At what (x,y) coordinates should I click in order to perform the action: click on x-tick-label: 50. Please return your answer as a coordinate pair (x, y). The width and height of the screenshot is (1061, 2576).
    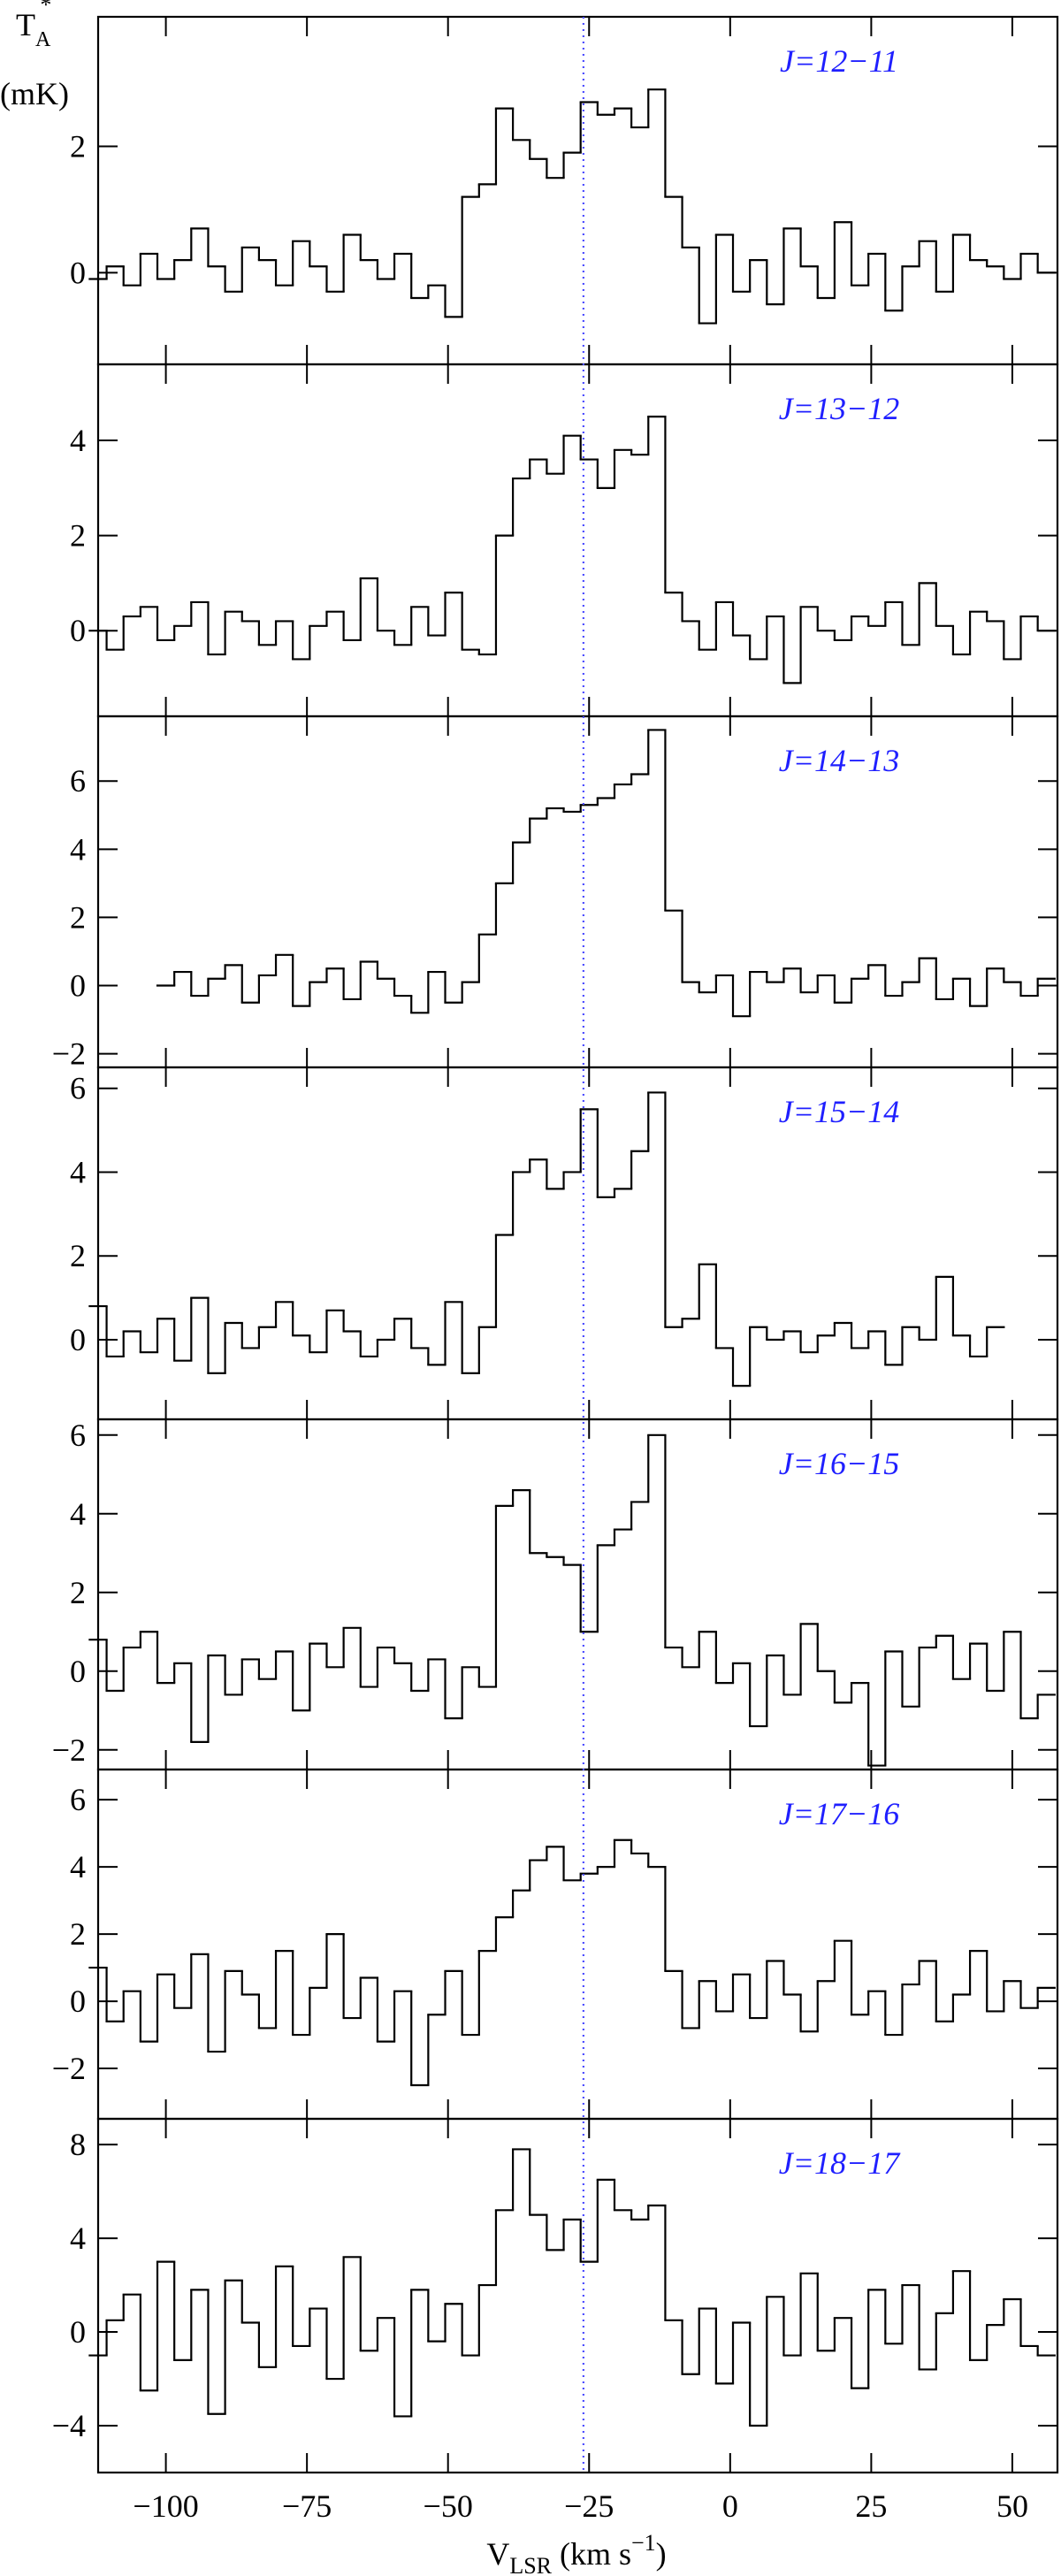
    Looking at the image, I should click on (1012, 2506).